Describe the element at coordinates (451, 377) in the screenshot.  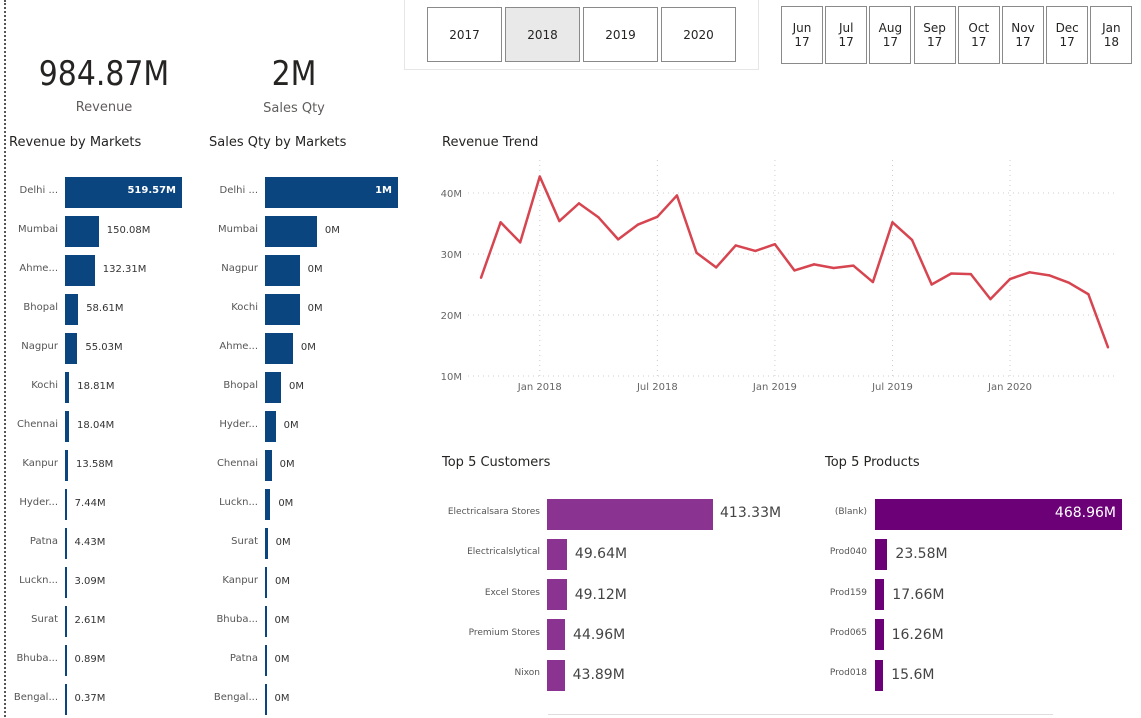
I see `y-tick-label: 10M` at that location.